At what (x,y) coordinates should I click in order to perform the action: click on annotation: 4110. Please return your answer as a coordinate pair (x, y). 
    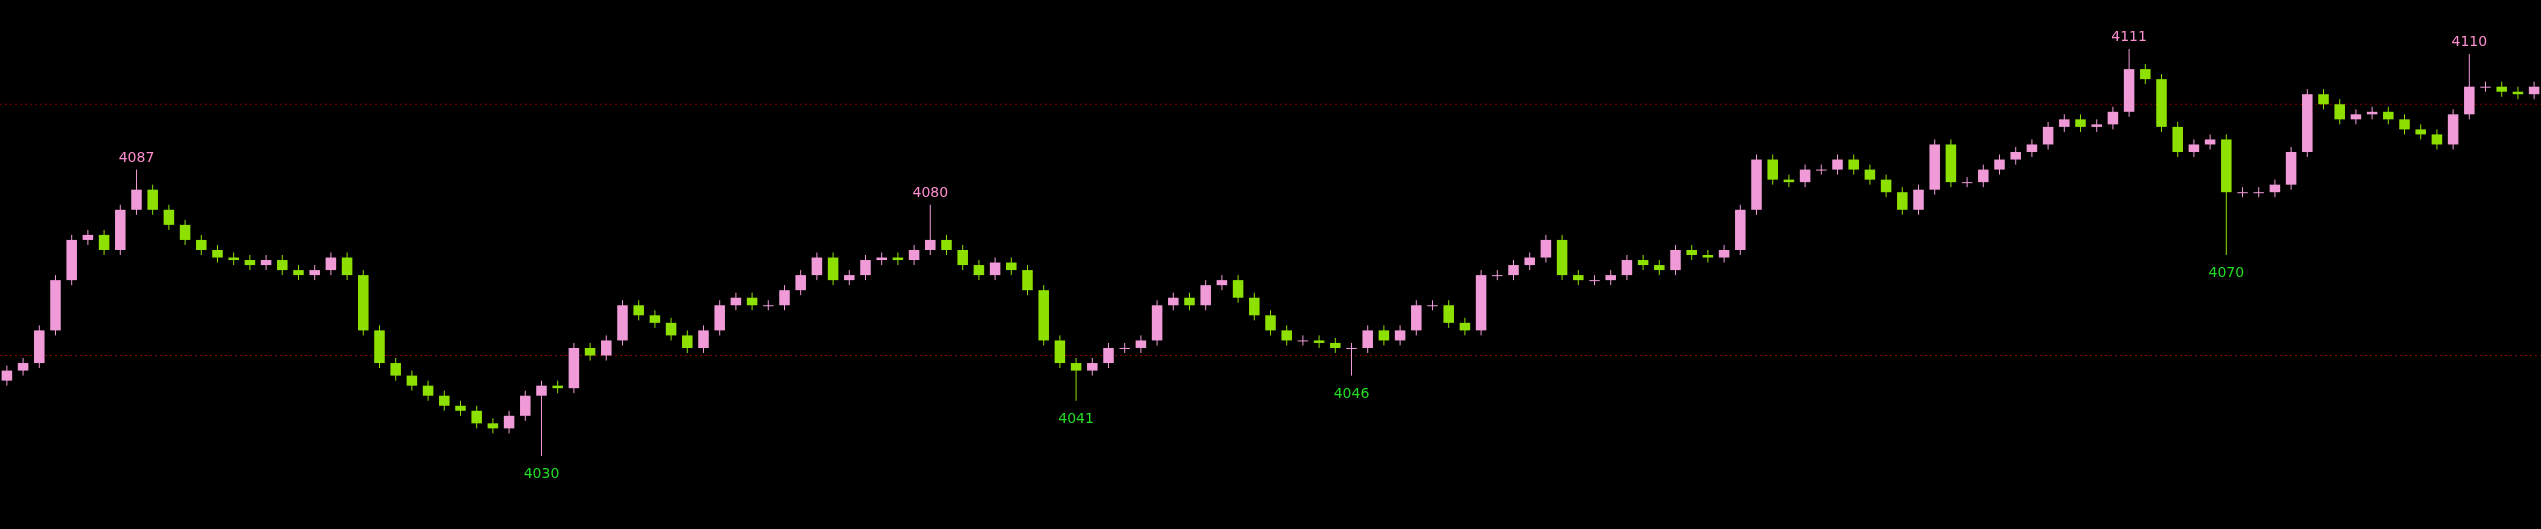
    Looking at the image, I should click on (2469, 41).